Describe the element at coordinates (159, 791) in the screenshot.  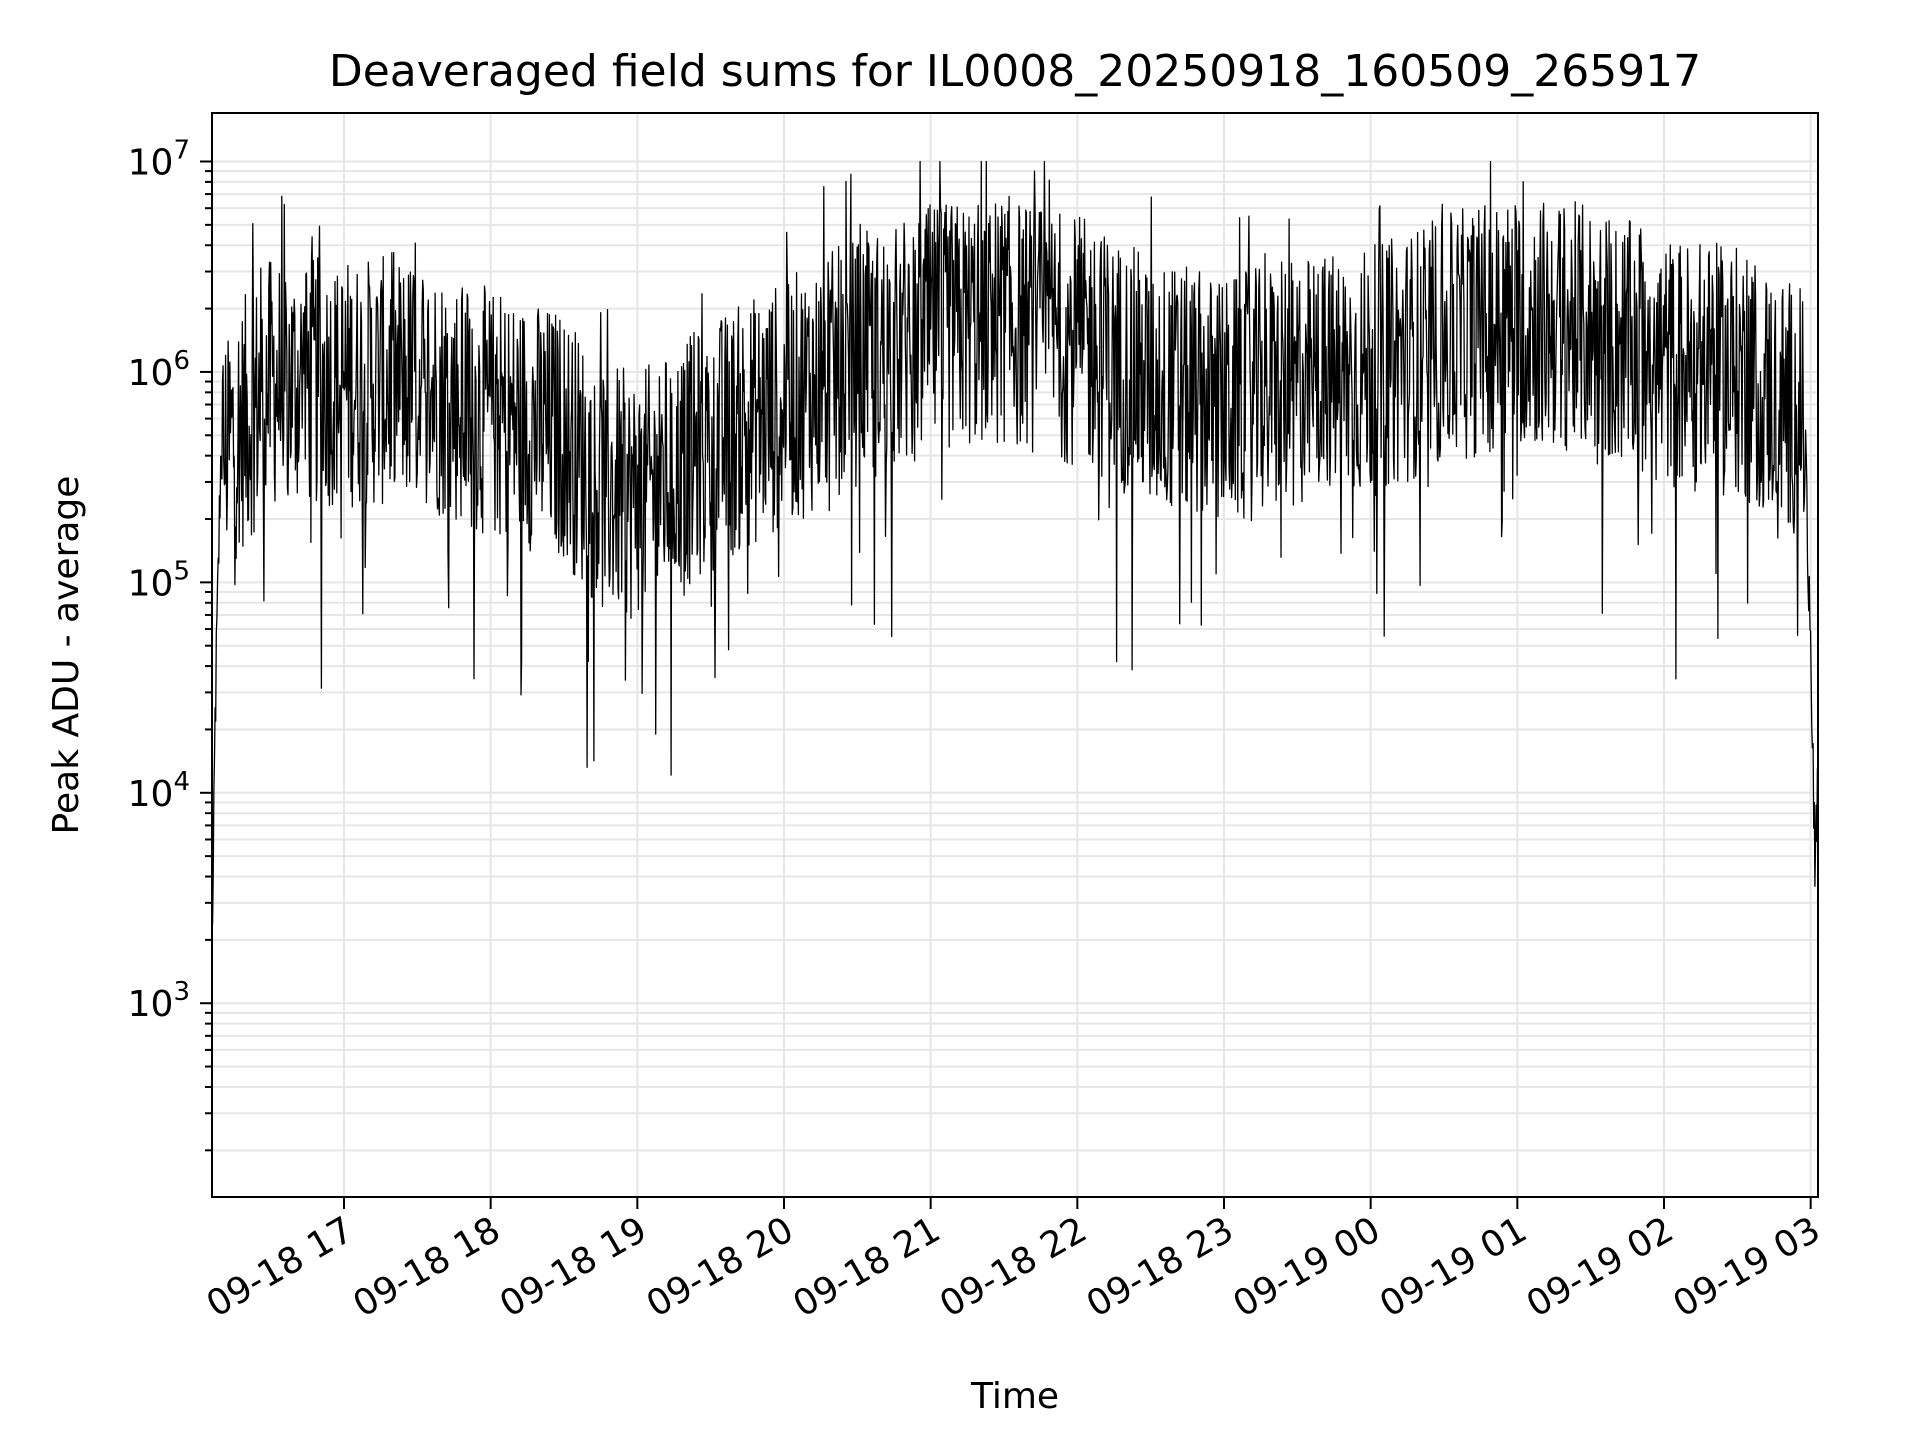
I see `y-tick-label: 10⁴` at that location.